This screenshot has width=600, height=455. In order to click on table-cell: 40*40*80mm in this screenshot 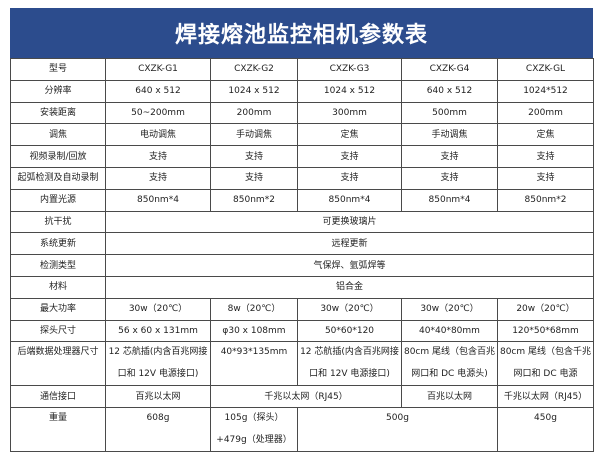, I will do `click(449, 331)`.